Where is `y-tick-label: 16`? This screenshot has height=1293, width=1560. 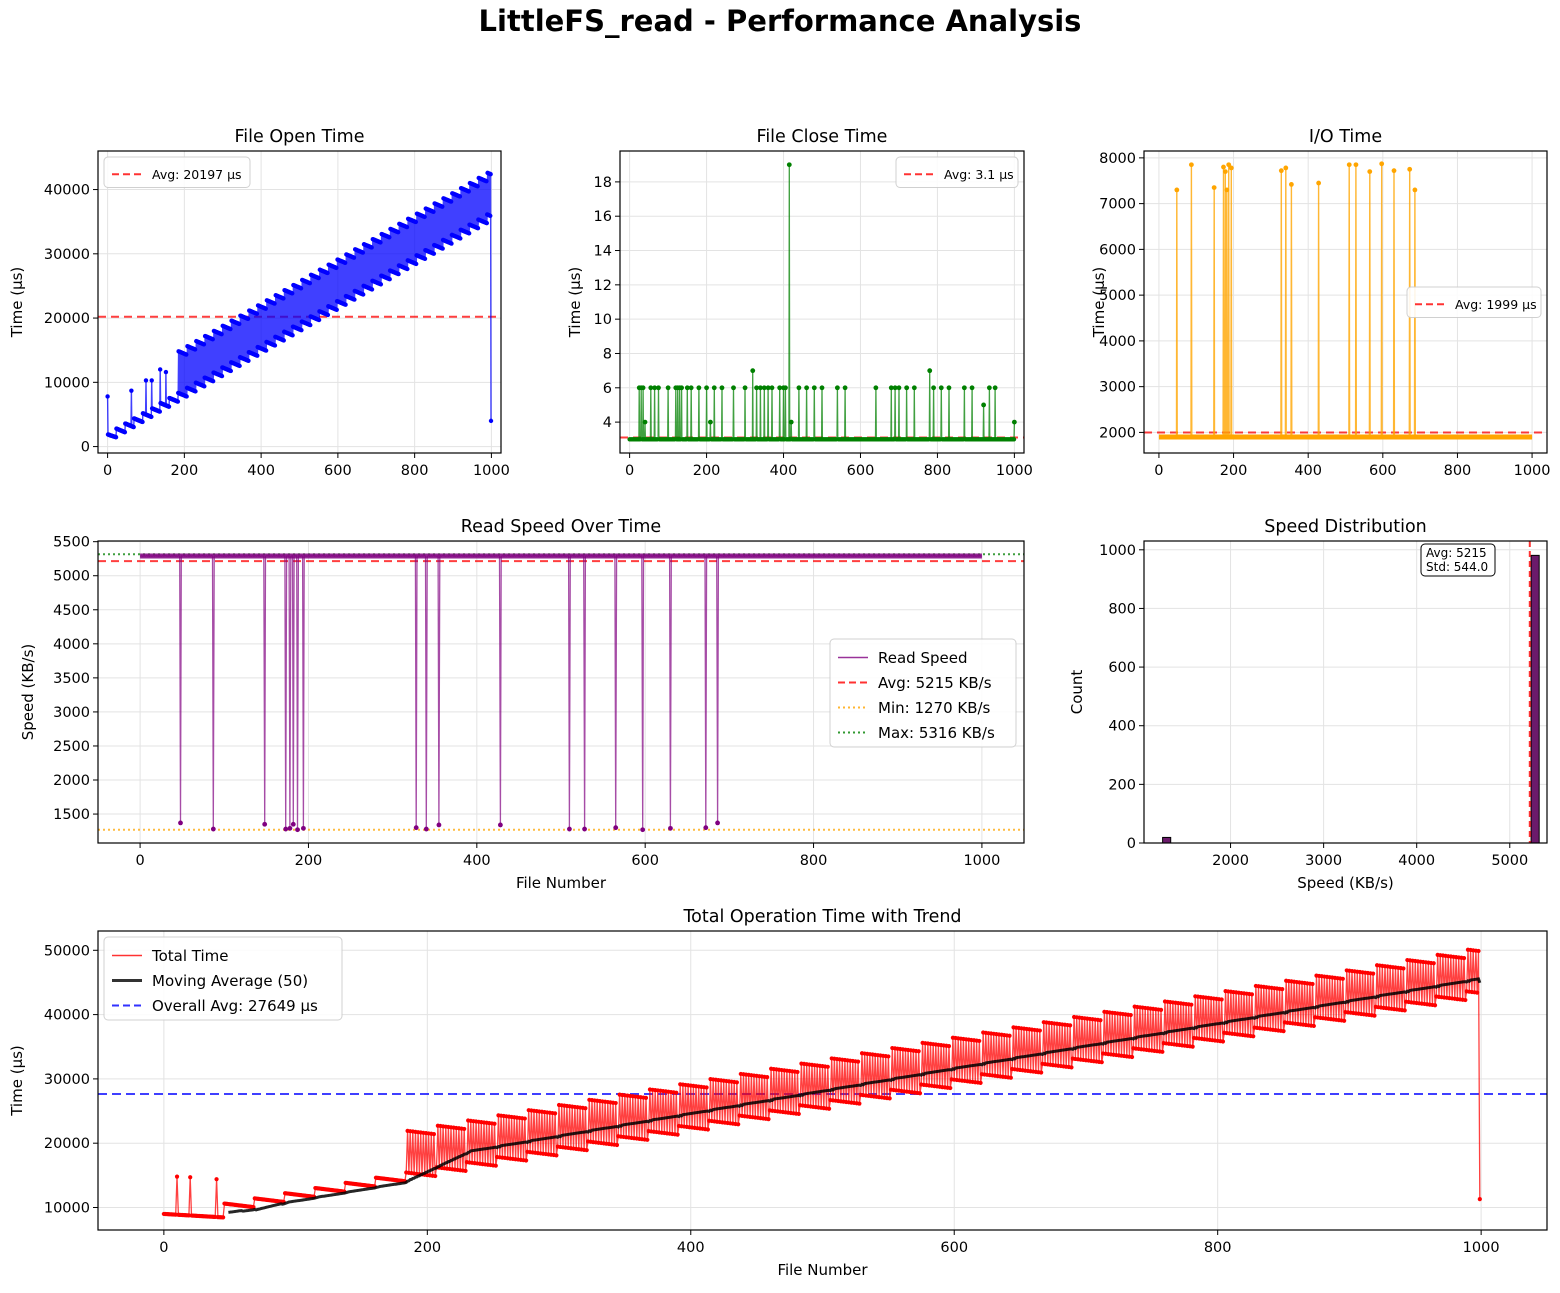 y-tick-label: 16 is located at coordinates (603, 217).